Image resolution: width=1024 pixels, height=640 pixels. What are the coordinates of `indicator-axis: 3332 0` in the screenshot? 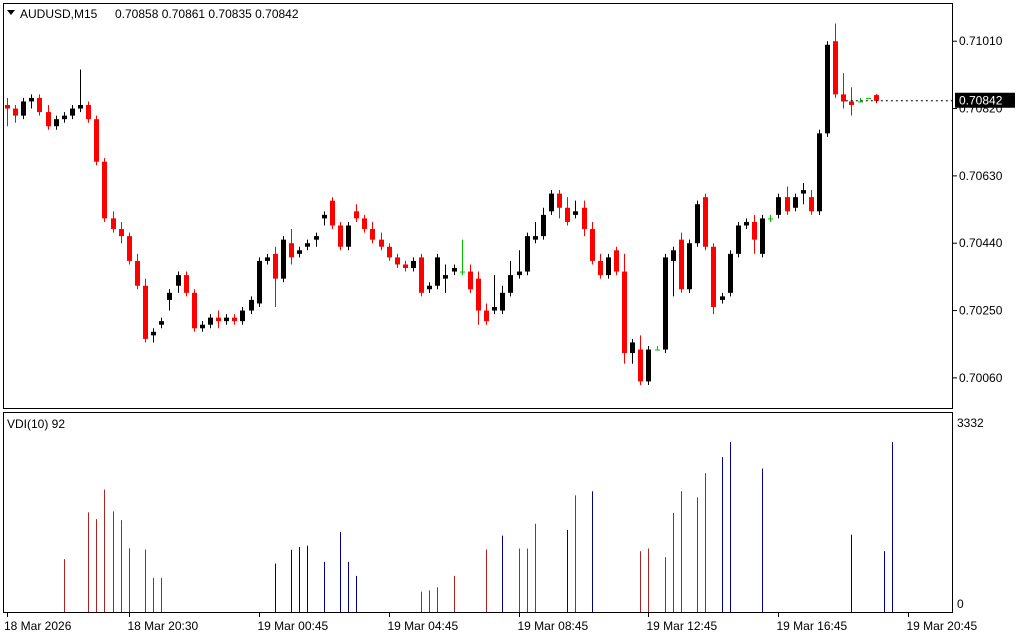 It's located at (970, 513).